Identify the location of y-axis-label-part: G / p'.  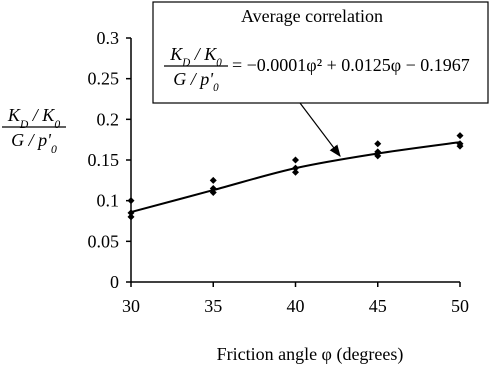
(31, 140).